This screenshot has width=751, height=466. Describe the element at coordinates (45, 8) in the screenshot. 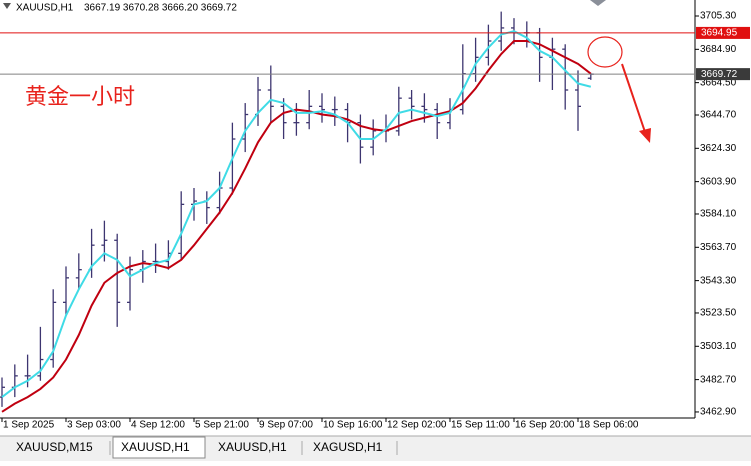

I see `chart-title: XAUUSD,H1` at that location.